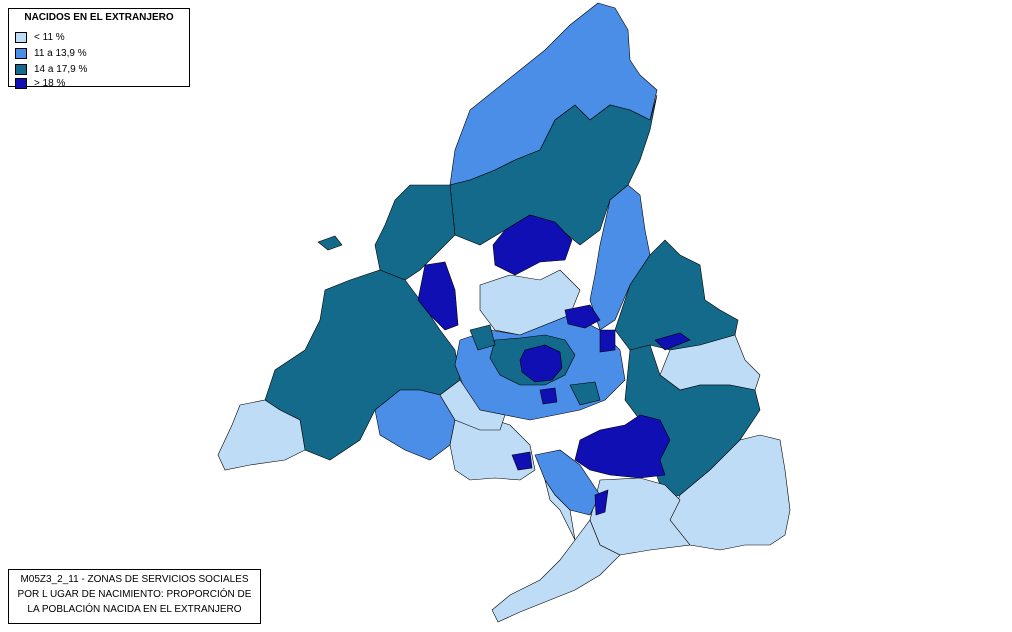 The height and width of the screenshot is (632, 1012). Describe the element at coordinates (330, 243) in the screenshot. I see `zone-west-islet` at that location.